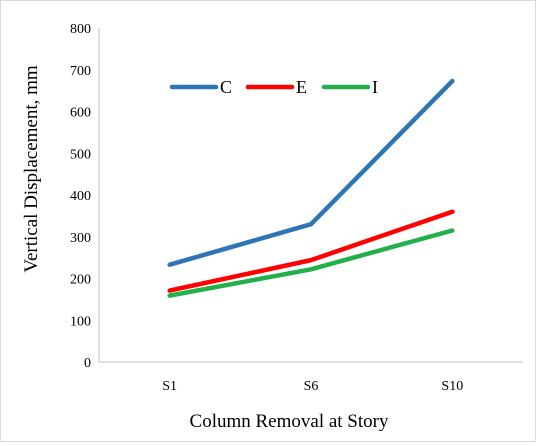  Describe the element at coordinates (289, 421) in the screenshot. I see `x-axis-title: Column Removal at Story` at that location.